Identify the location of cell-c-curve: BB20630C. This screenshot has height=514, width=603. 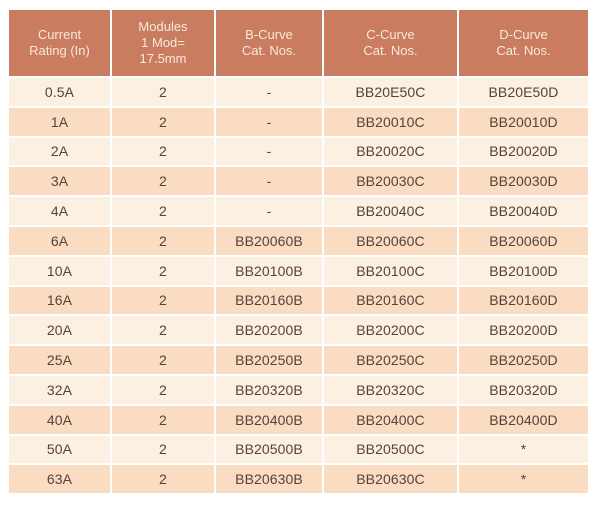
(390, 479).